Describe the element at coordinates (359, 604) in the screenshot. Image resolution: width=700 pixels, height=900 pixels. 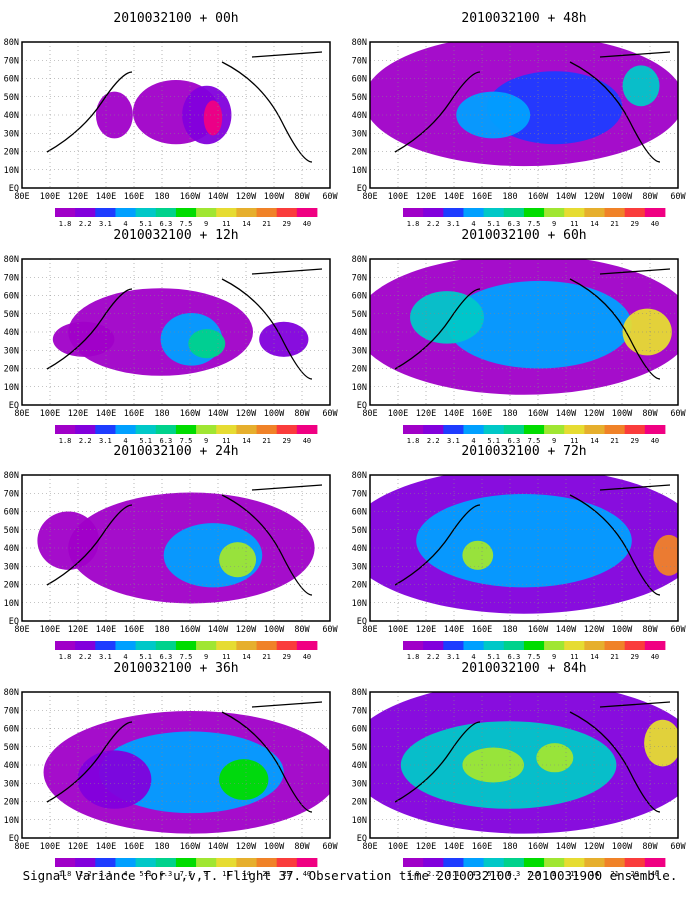
I see `y-tick-label: 10N` at that location.